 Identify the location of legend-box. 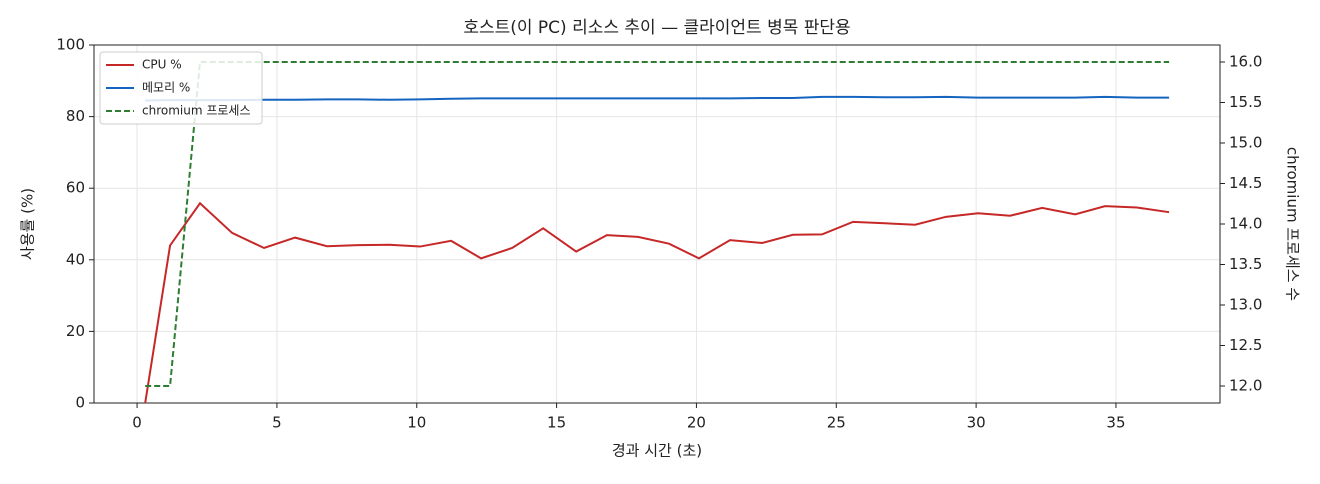
(181, 88).